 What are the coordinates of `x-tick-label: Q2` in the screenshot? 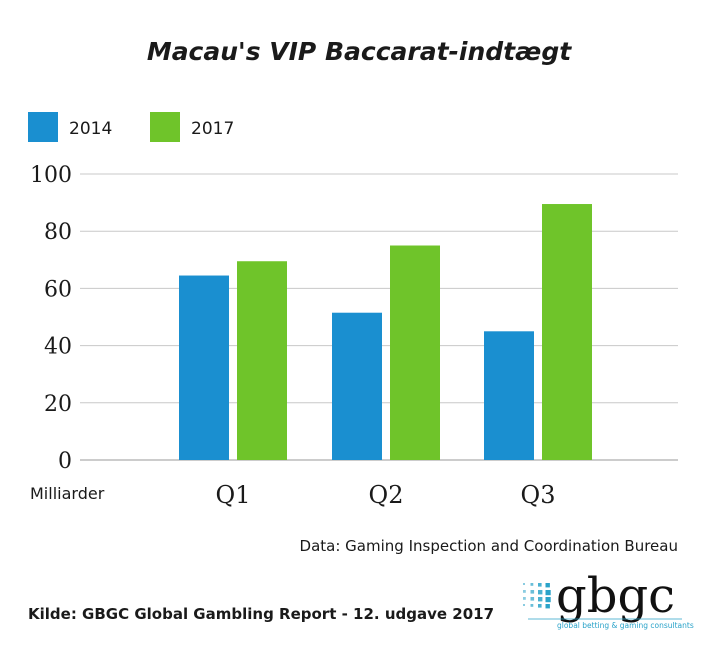 It's located at (386, 495).